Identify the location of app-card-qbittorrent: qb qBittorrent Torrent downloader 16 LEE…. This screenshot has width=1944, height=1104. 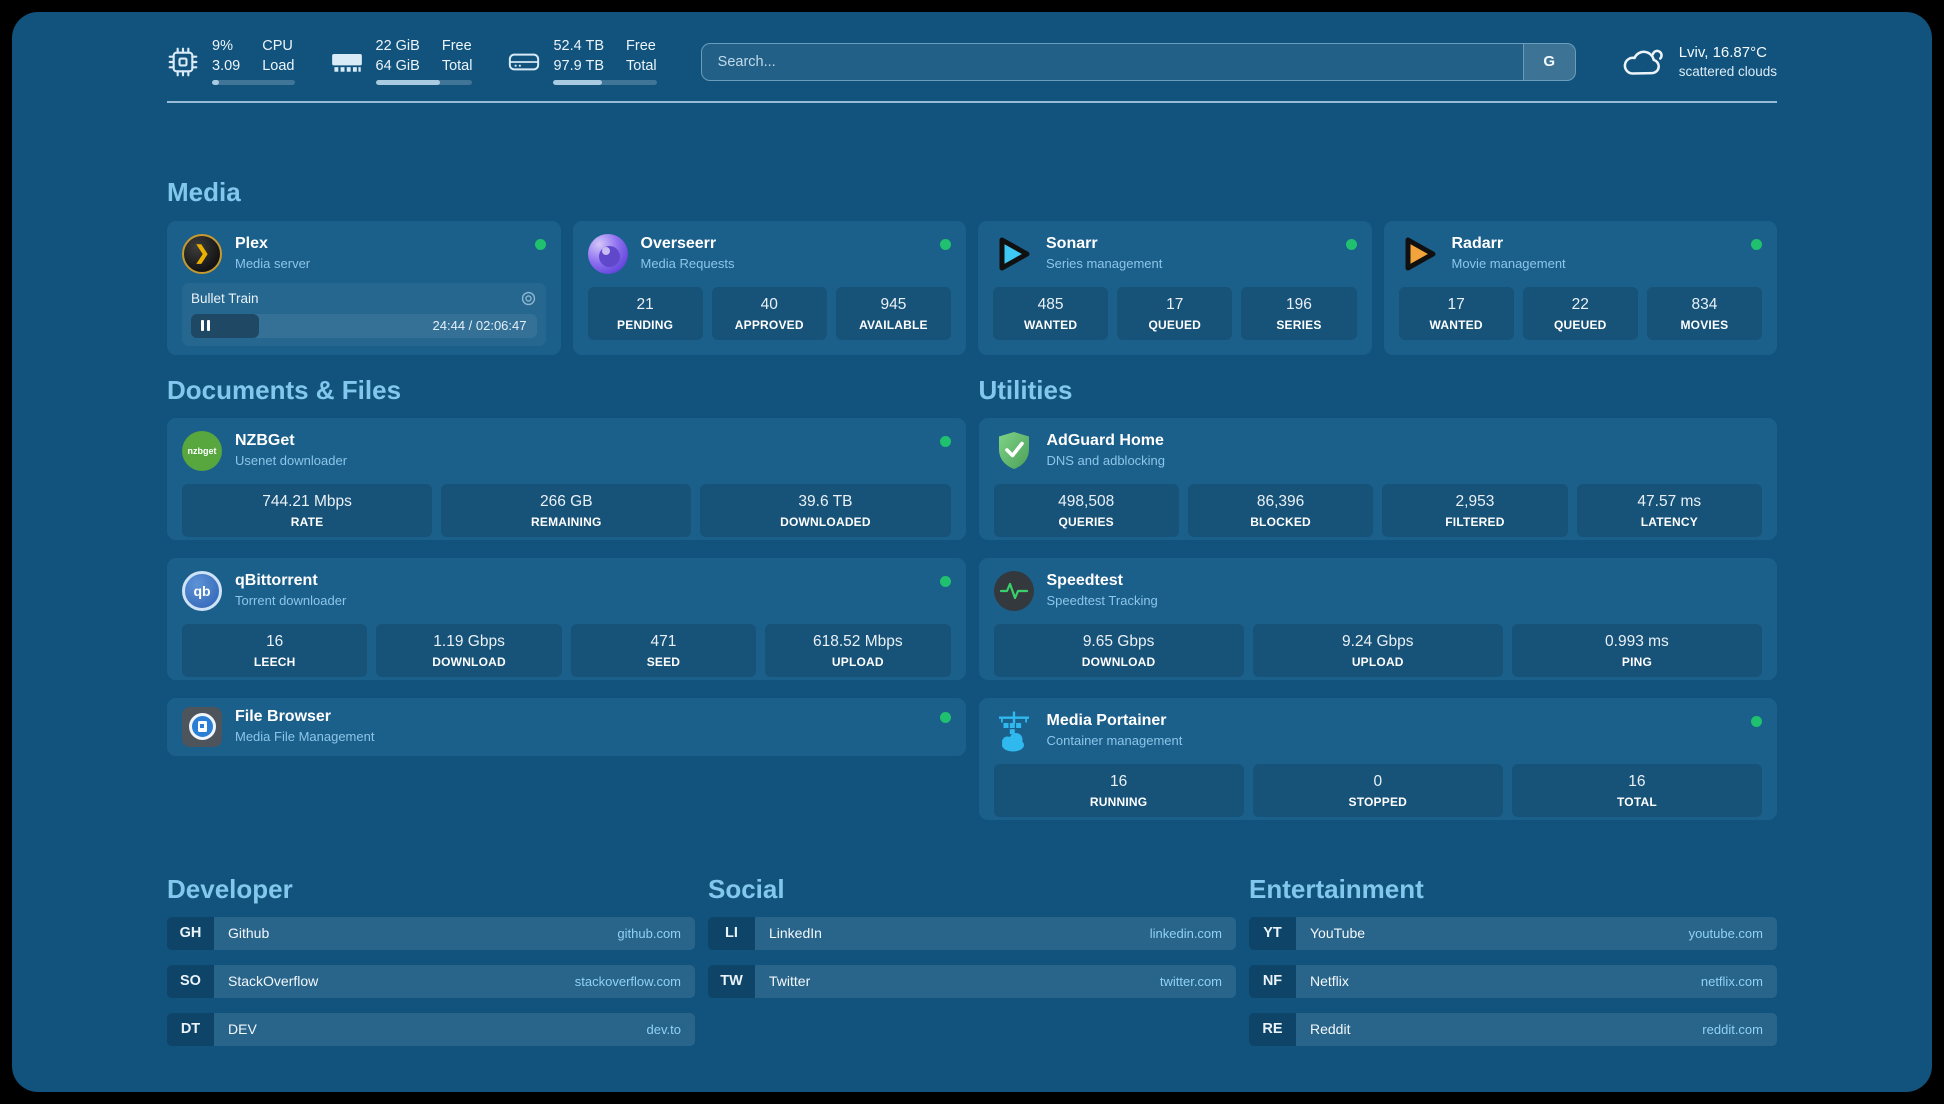
(566, 618).